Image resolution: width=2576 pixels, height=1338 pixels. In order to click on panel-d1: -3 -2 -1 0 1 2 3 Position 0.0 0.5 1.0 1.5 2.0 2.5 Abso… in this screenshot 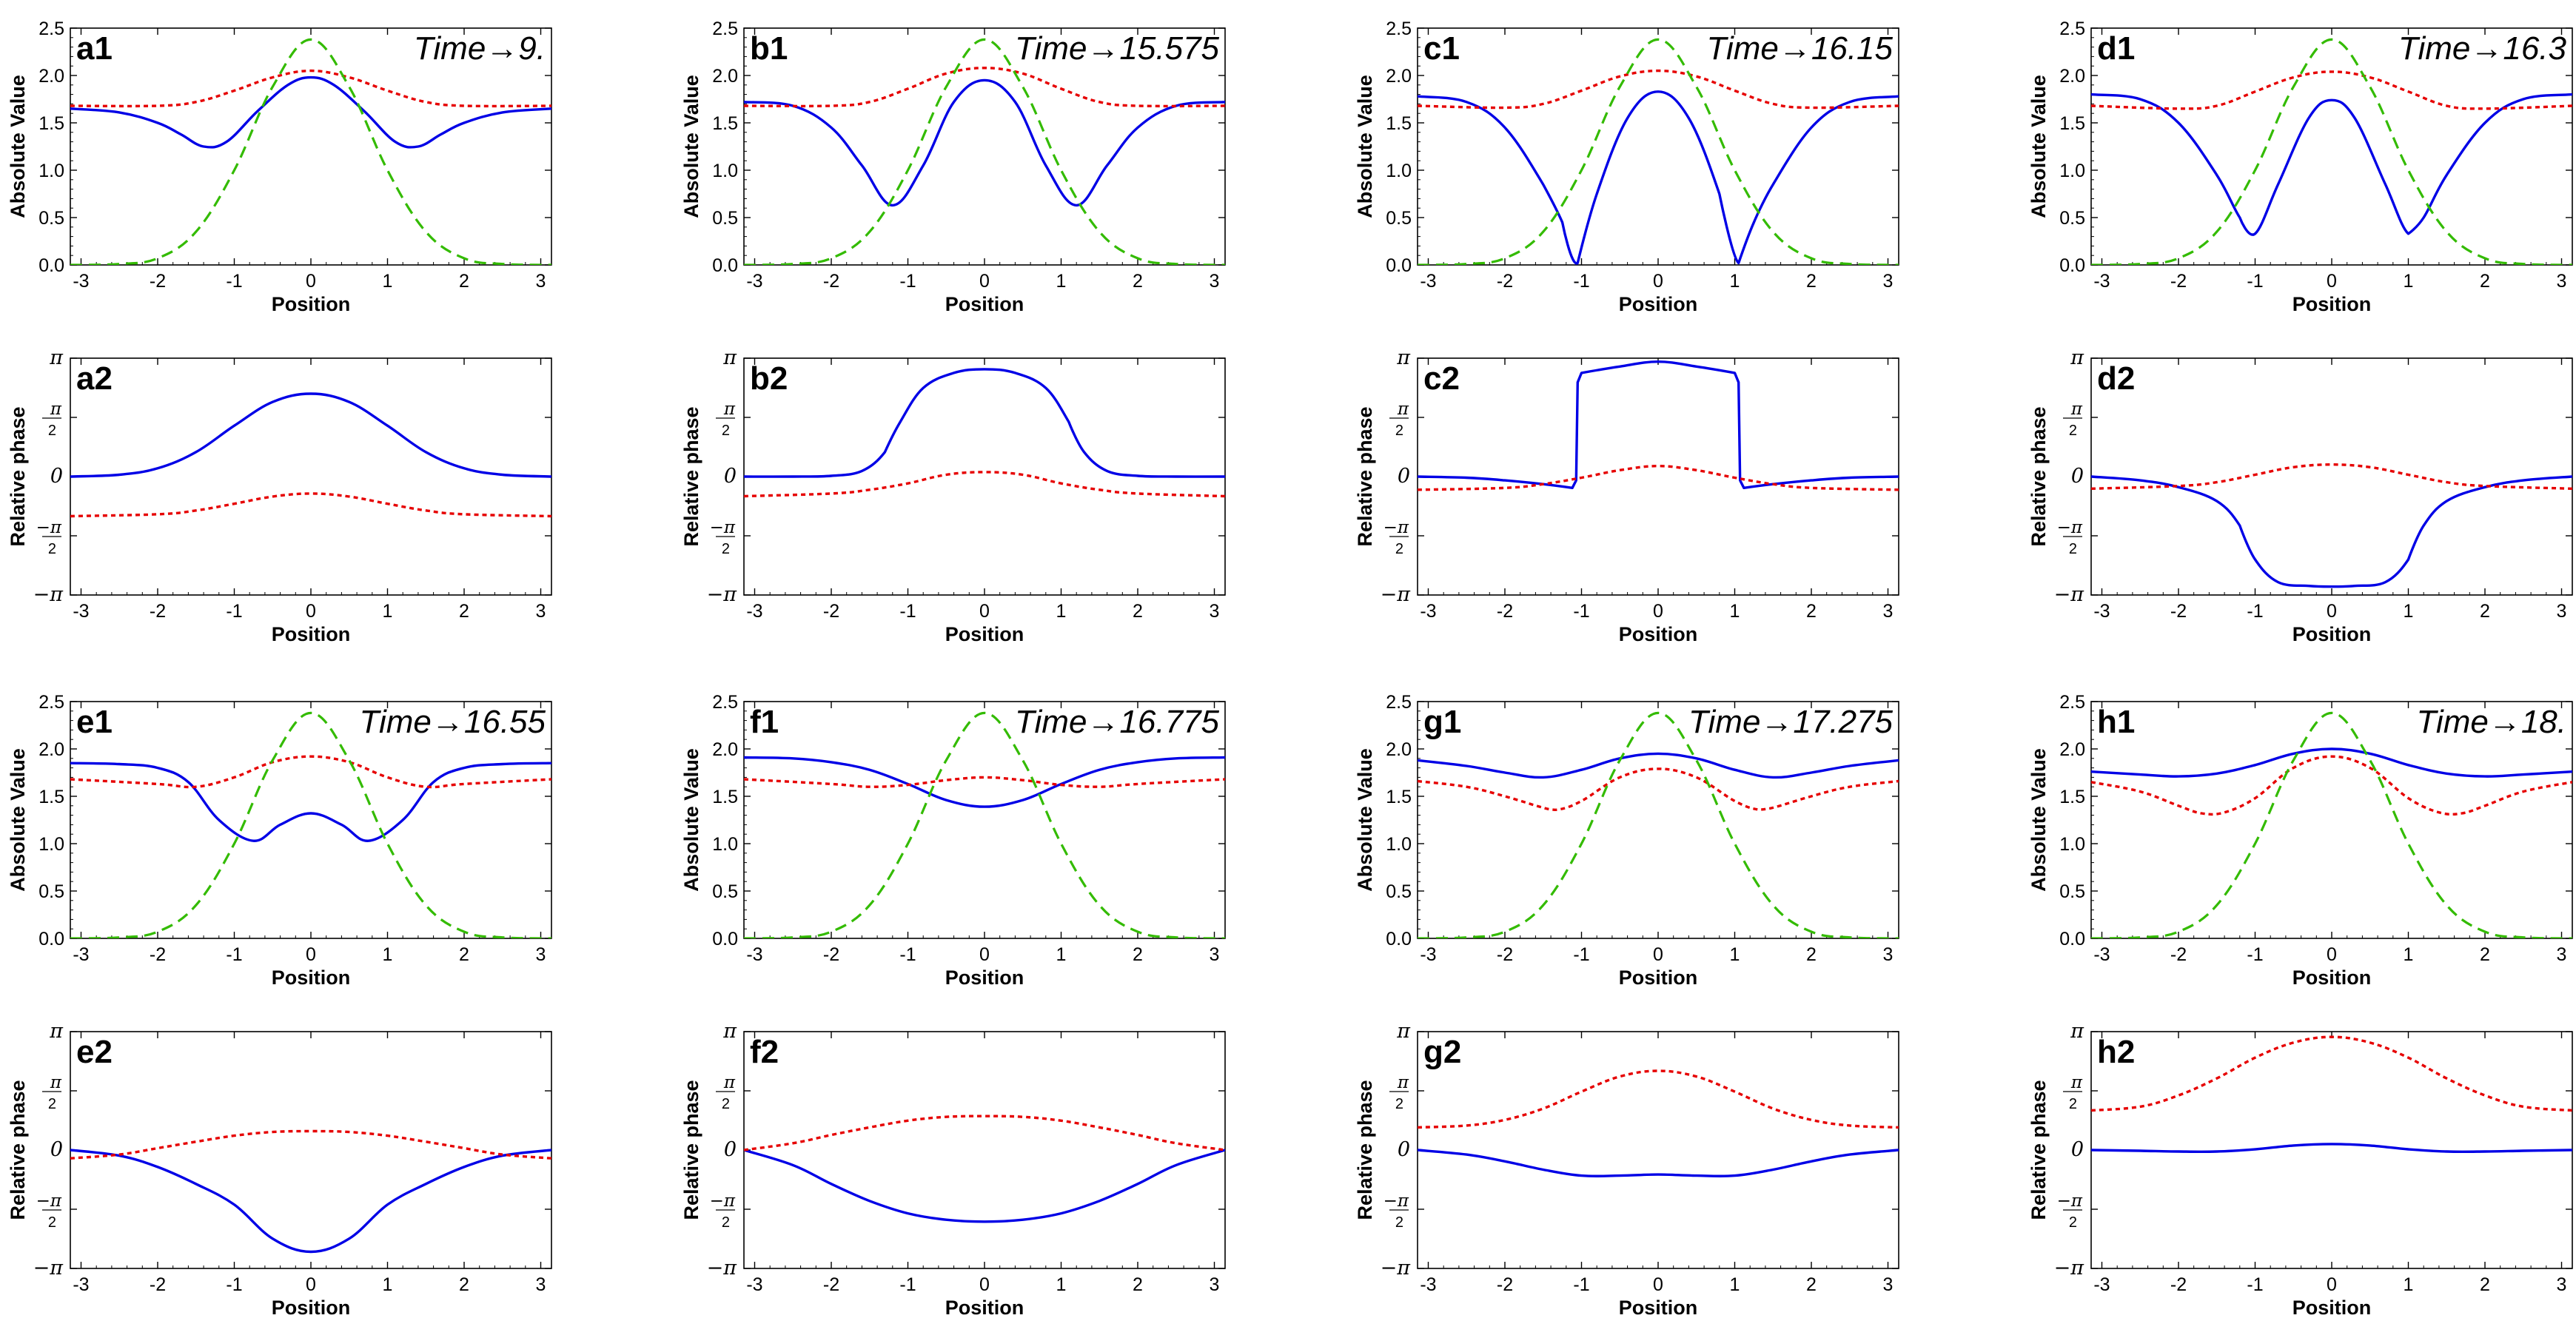, I will do `click(2300, 167)`.